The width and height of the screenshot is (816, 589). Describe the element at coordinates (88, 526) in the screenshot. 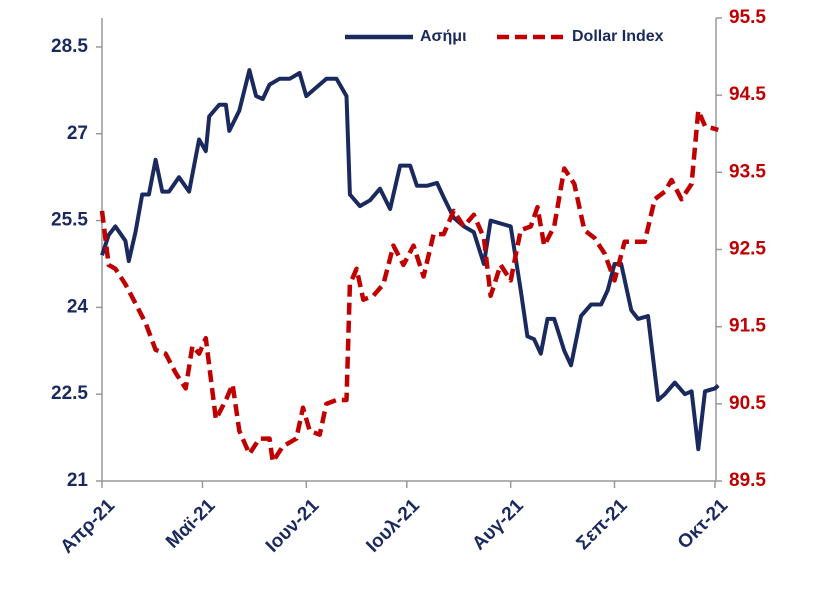

I see `x-tick-label: Απρ-21` at that location.